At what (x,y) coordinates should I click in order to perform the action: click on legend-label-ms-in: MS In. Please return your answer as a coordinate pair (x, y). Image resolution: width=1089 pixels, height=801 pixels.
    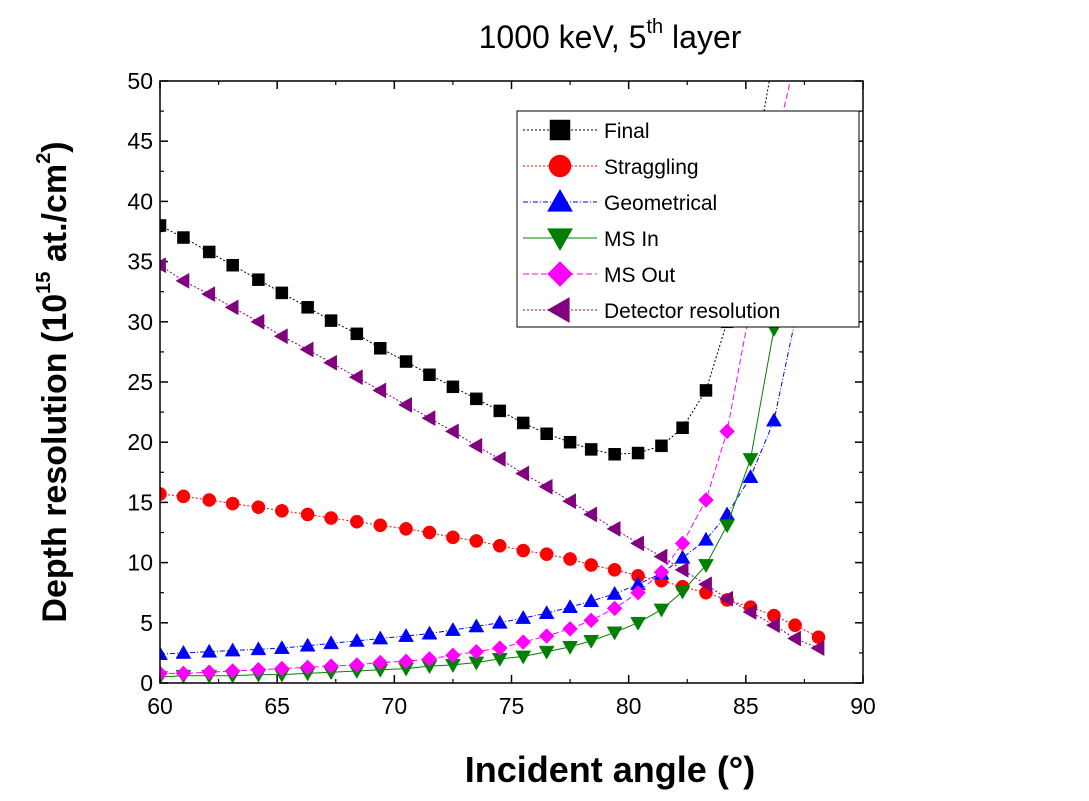
    Looking at the image, I should click on (631, 239).